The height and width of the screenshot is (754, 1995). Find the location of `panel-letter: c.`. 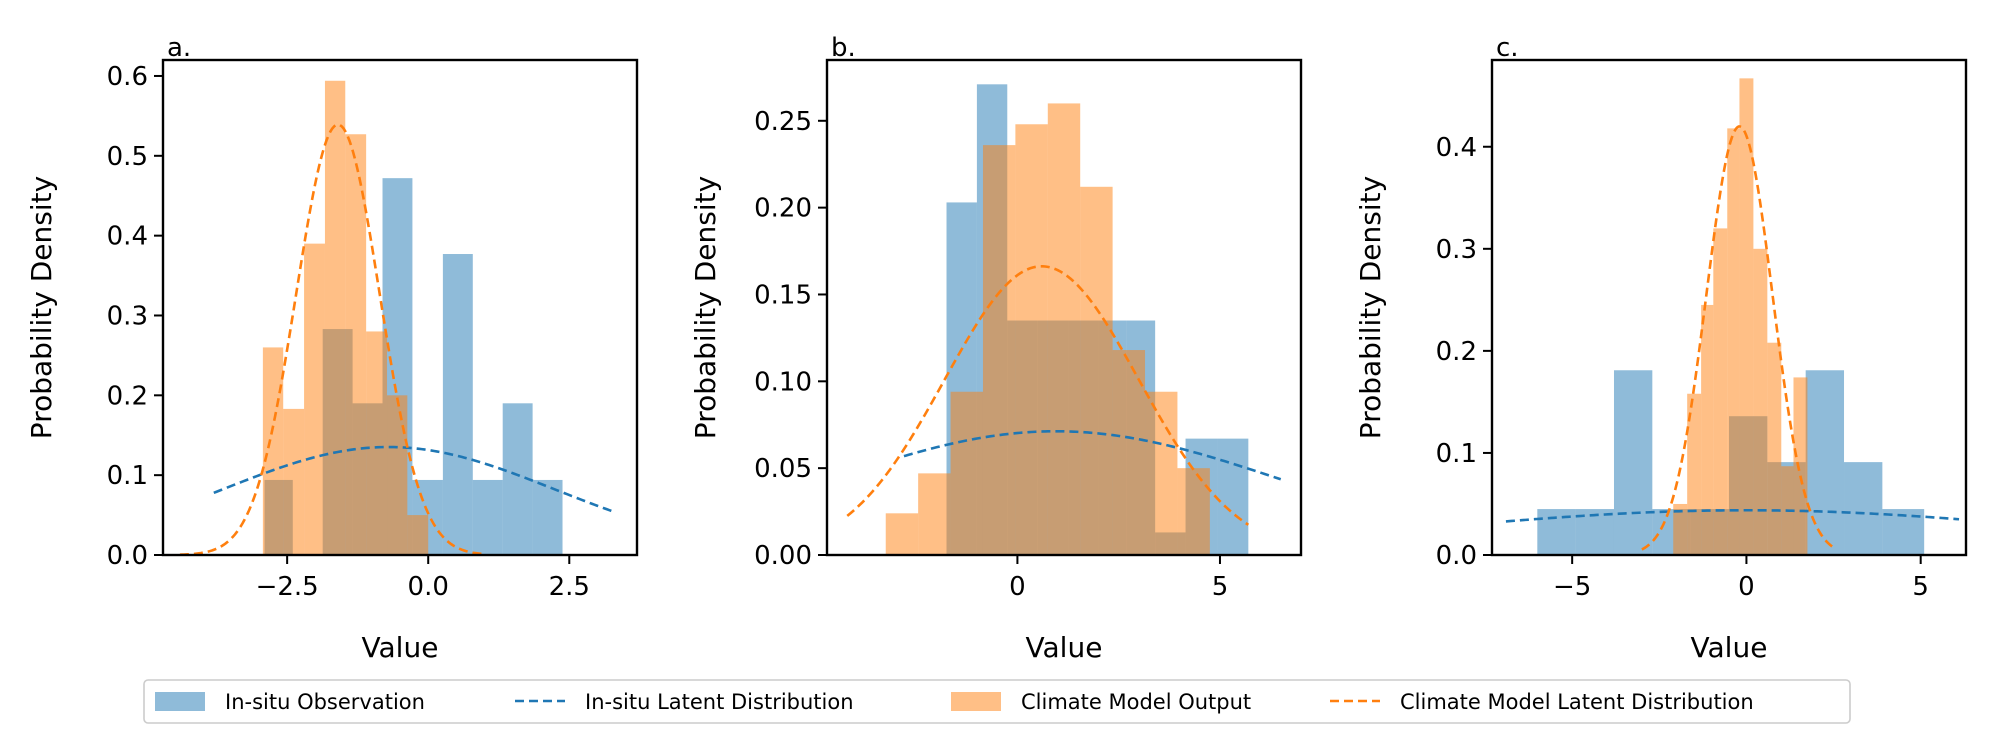

panel-letter: c. is located at coordinates (1507, 48).